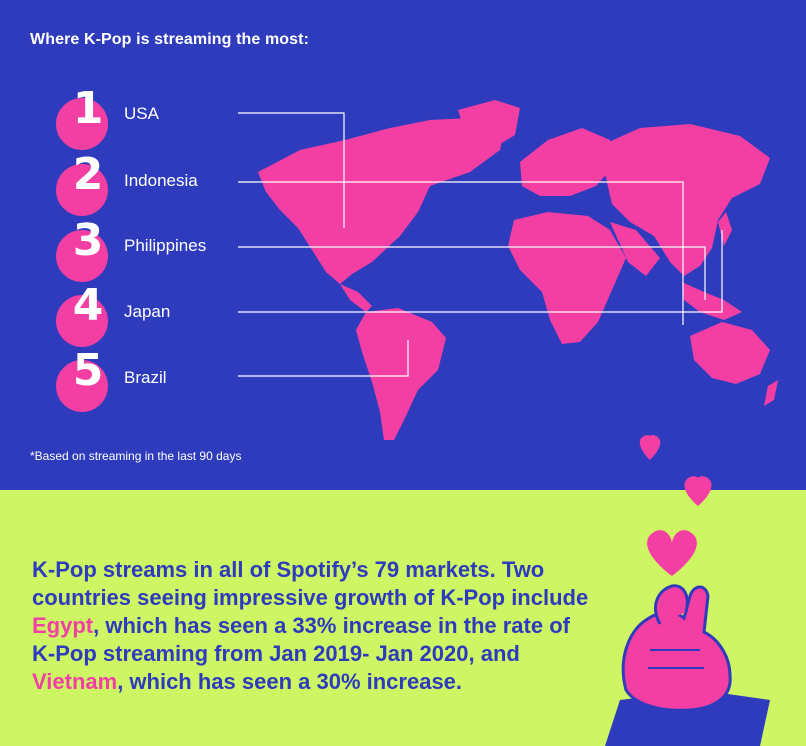 Image resolution: width=806 pixels, height=746 pixels. I want to click on rank-number: 5, so click(88, 370).